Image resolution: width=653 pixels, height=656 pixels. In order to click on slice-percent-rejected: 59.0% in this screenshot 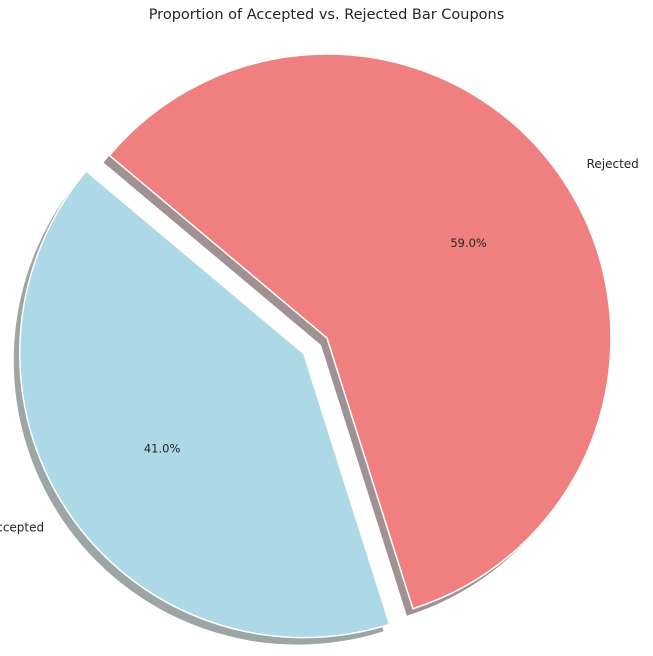, I will do `click(468, 243)`.